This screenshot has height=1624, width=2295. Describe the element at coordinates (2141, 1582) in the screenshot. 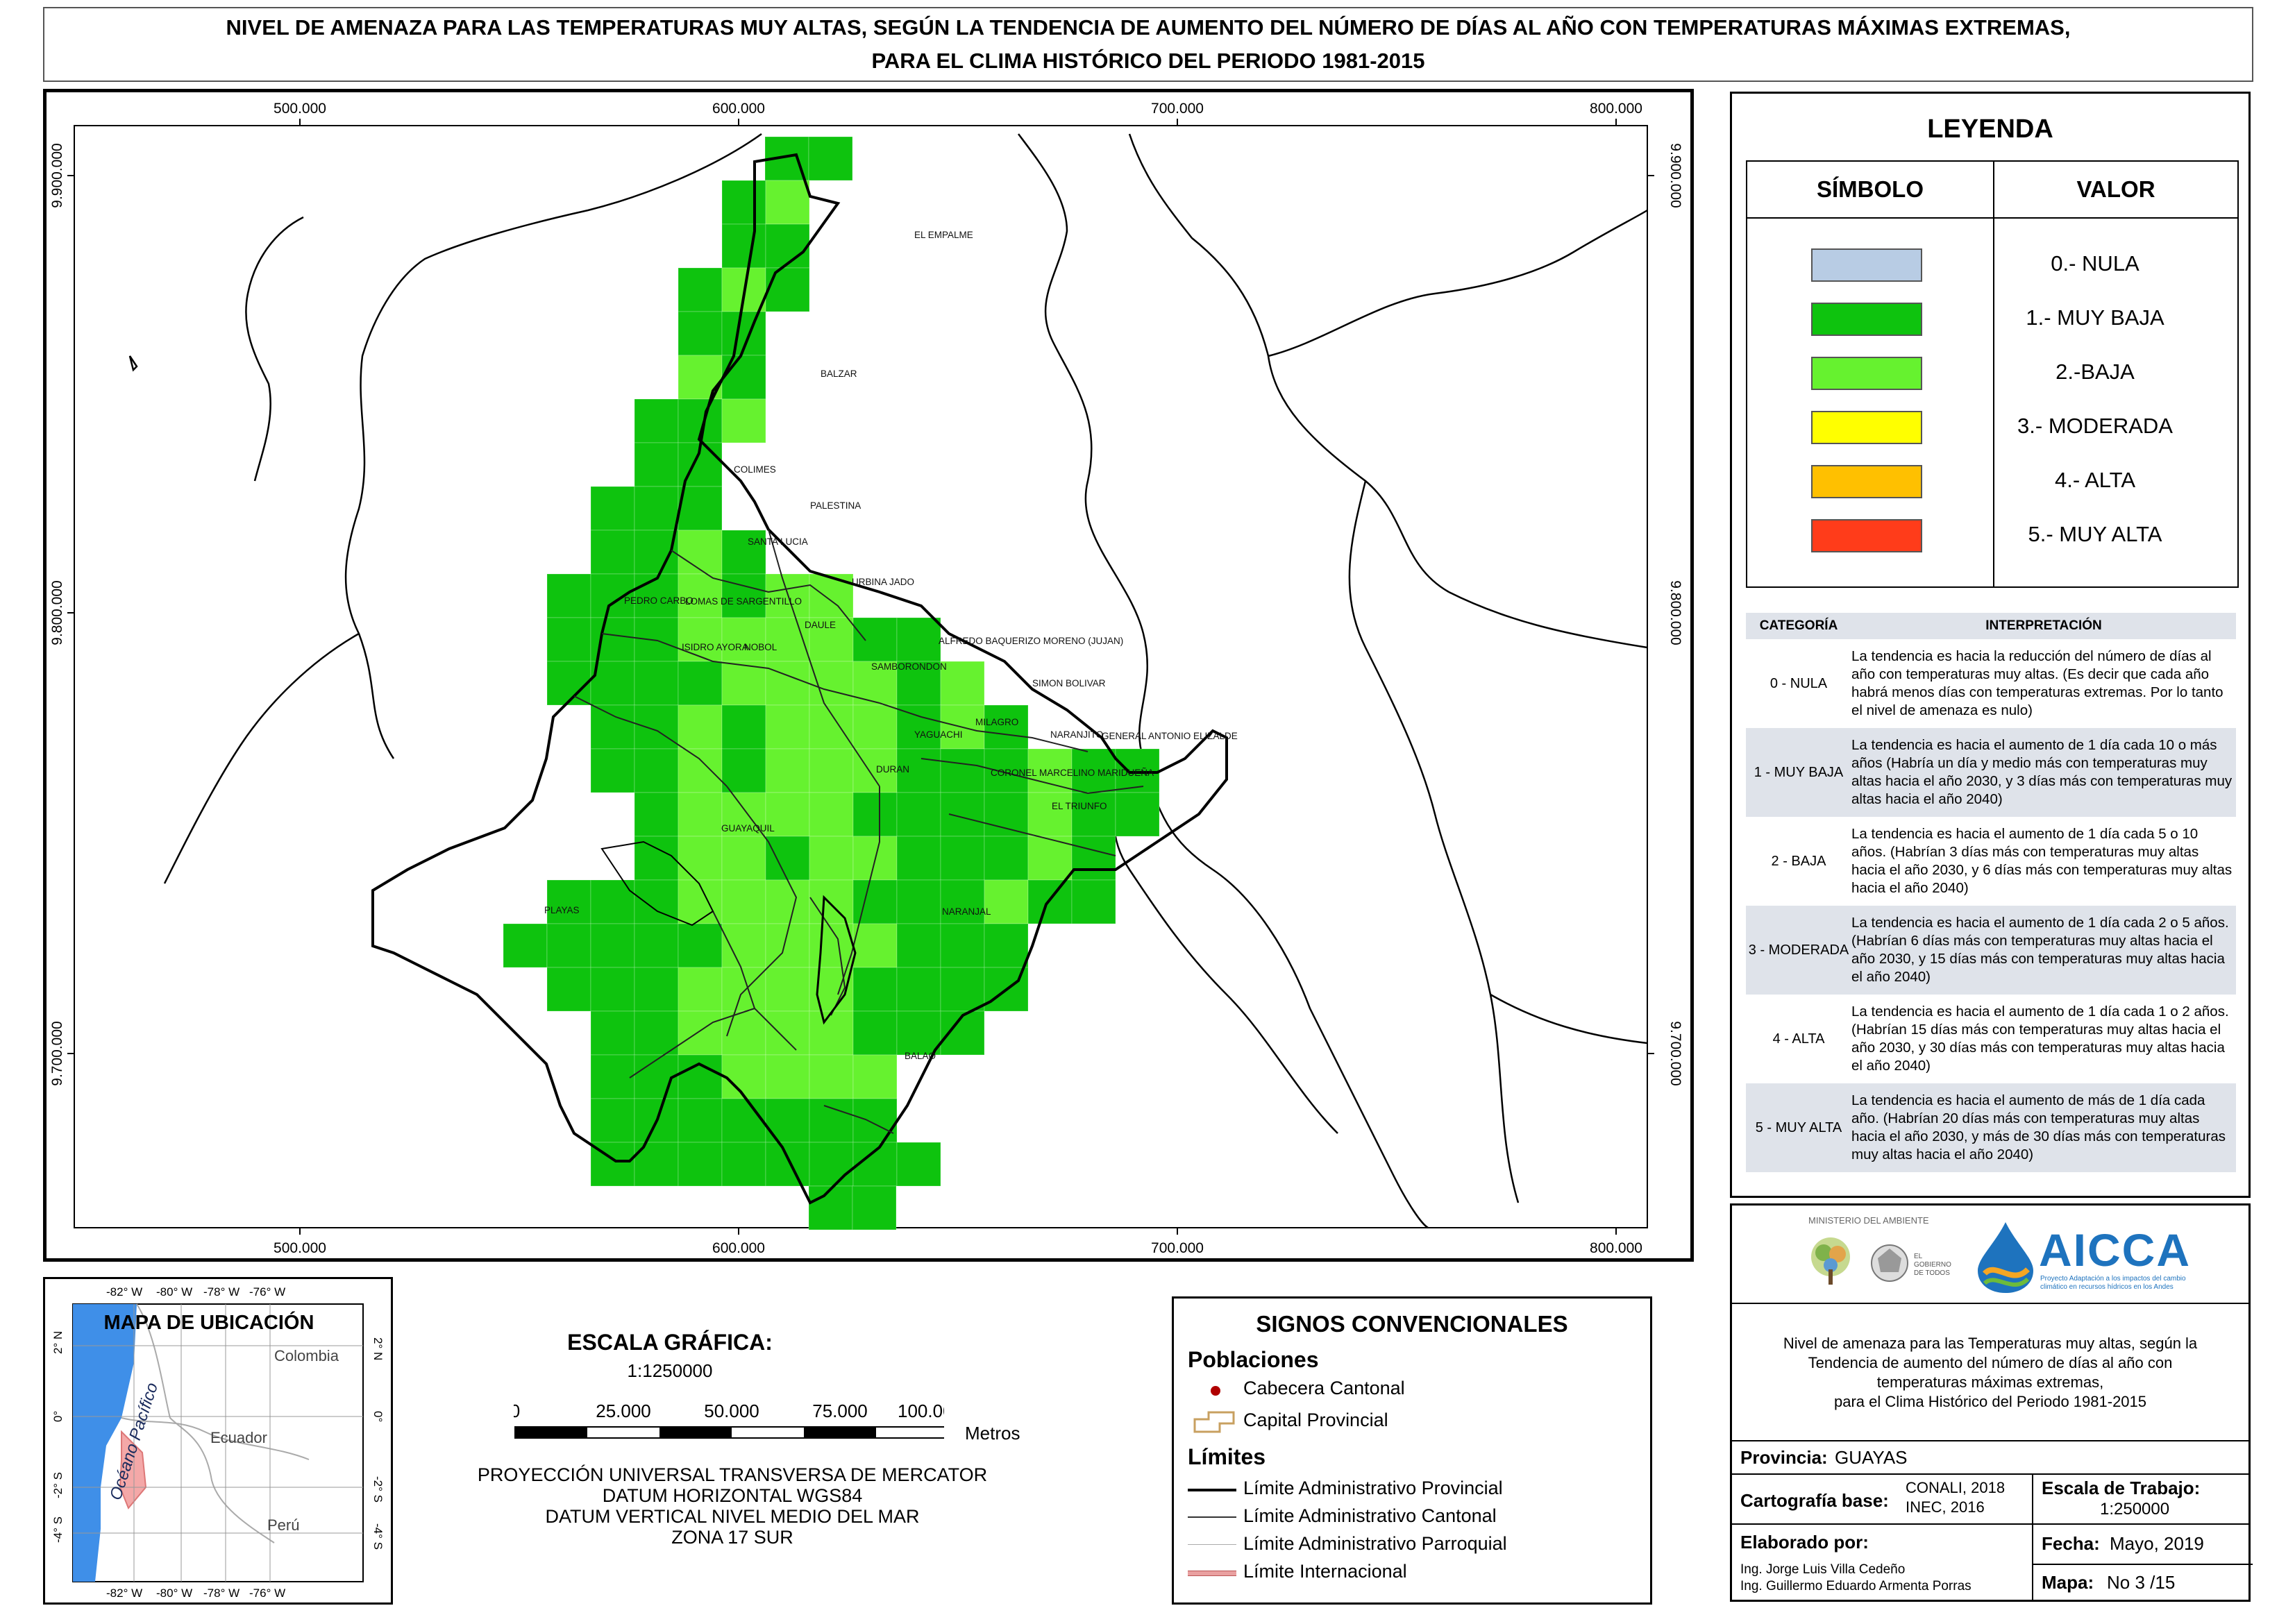

I see `mapa-value: No 3 /15` at that location.